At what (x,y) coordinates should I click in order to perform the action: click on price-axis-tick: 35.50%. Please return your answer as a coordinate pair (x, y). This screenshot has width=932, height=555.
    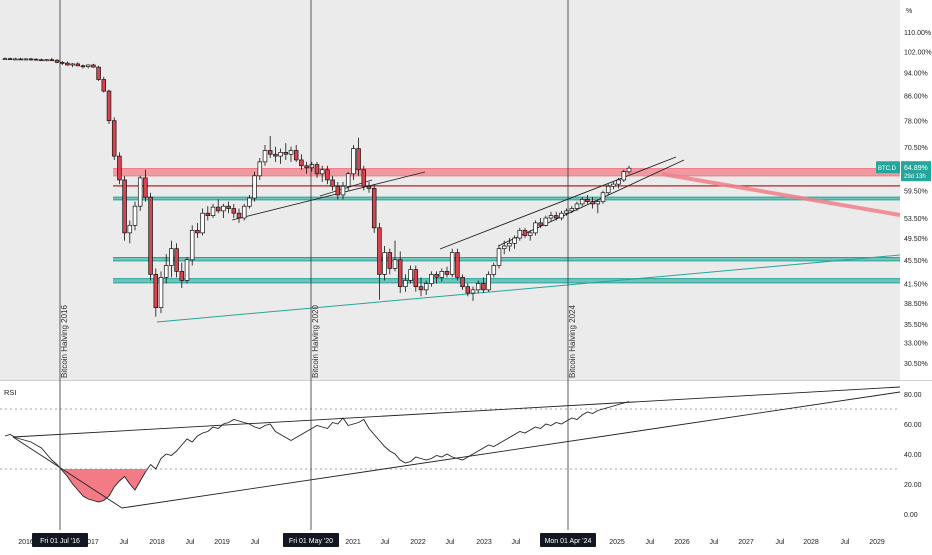
    Looking at the image, I should click on (916, 325).